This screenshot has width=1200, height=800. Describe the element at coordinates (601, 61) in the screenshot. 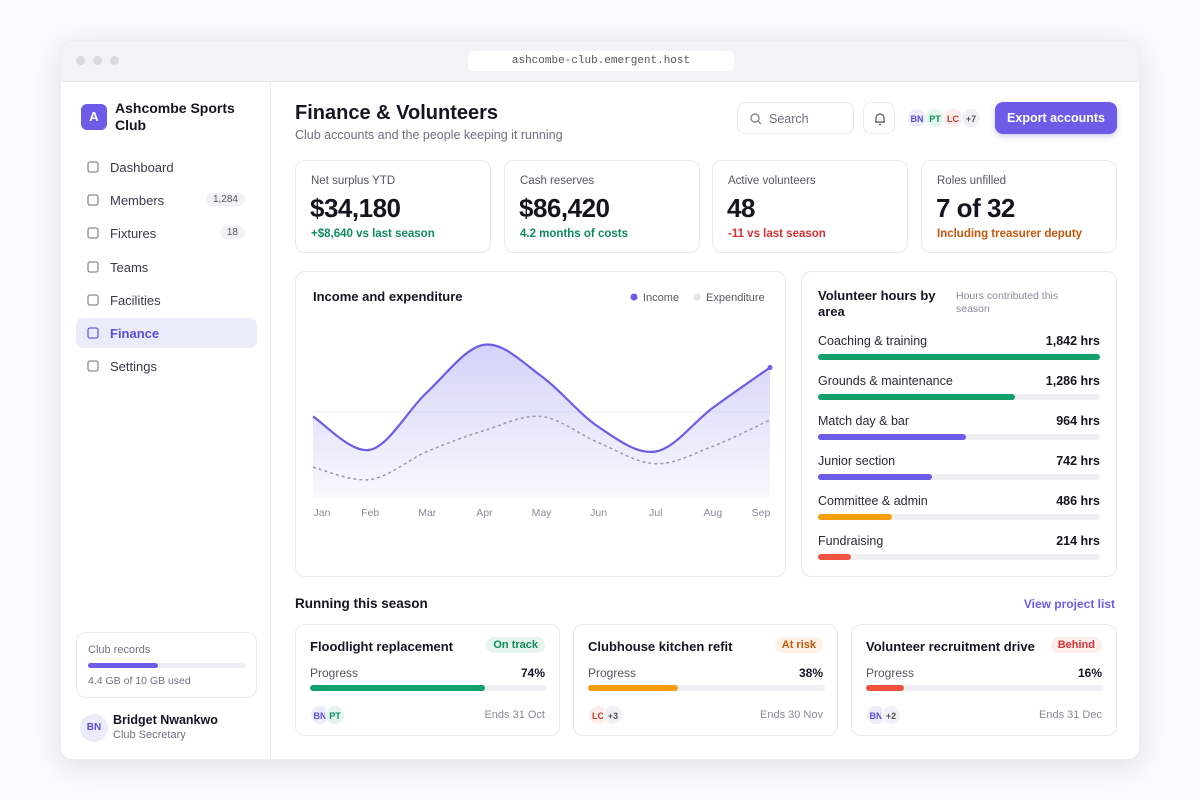

I see `url-bar: ashcombe-club.emergent.host` at that location.